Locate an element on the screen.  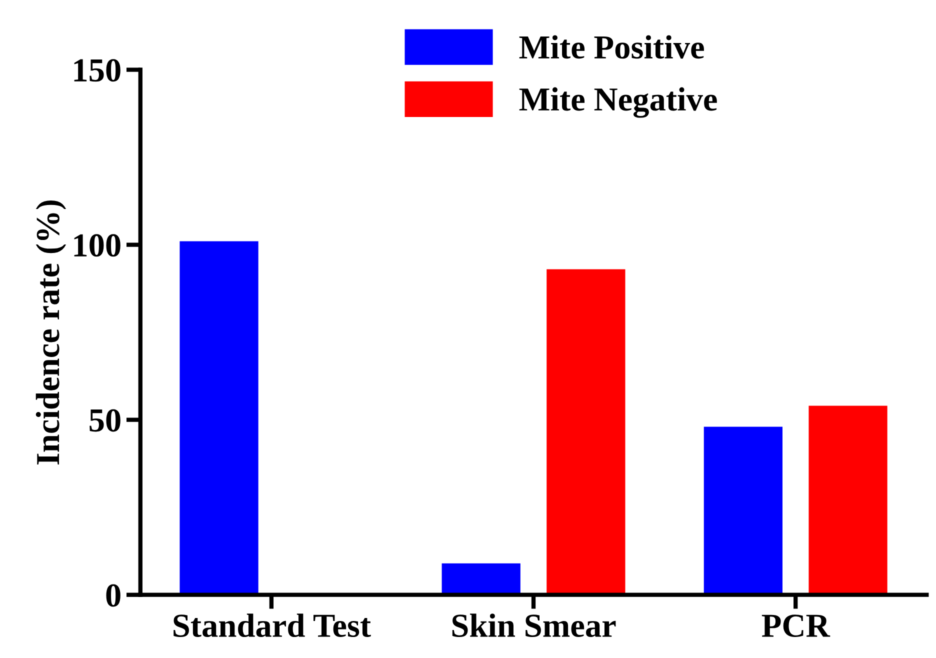
y-tick-label: 0 is located at coordinates (113, 595).